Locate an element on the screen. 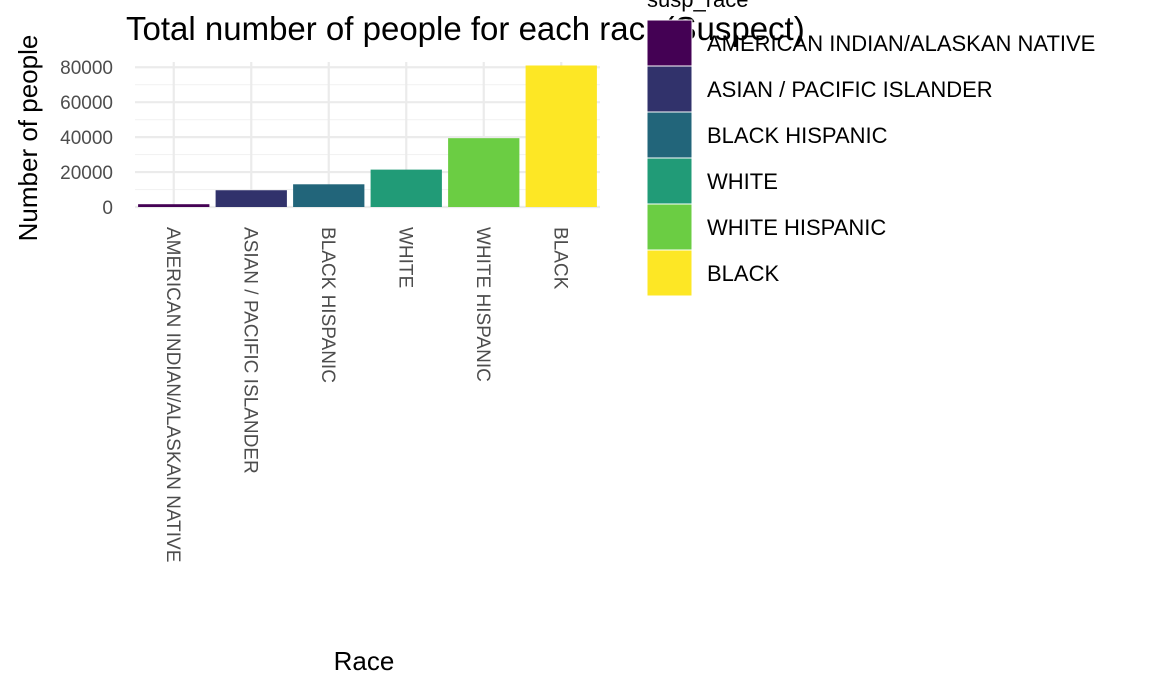 The width and height of the screenshot is (1152, 696). legend-label: WHITE HISPANIC is located at coordinates (796, 227).